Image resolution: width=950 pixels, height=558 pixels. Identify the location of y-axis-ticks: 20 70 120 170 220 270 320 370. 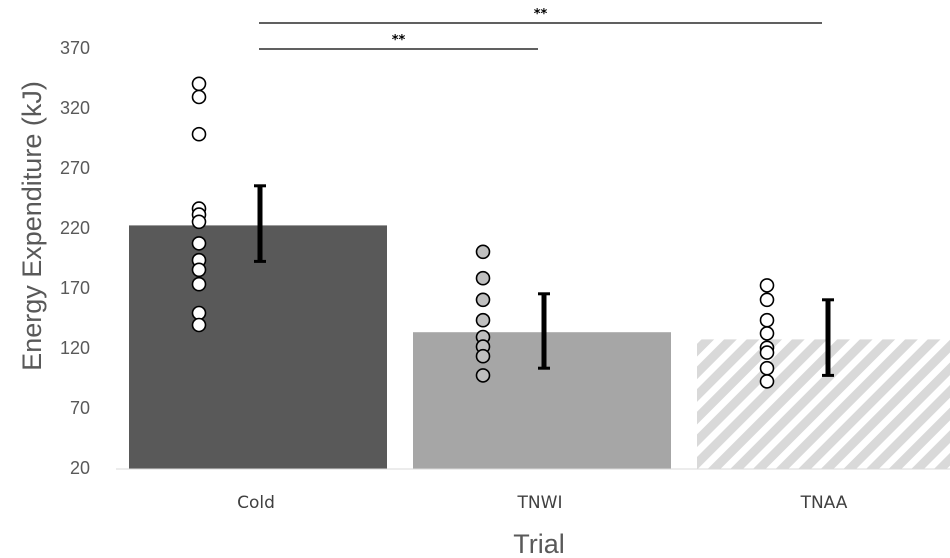
(75, 258).